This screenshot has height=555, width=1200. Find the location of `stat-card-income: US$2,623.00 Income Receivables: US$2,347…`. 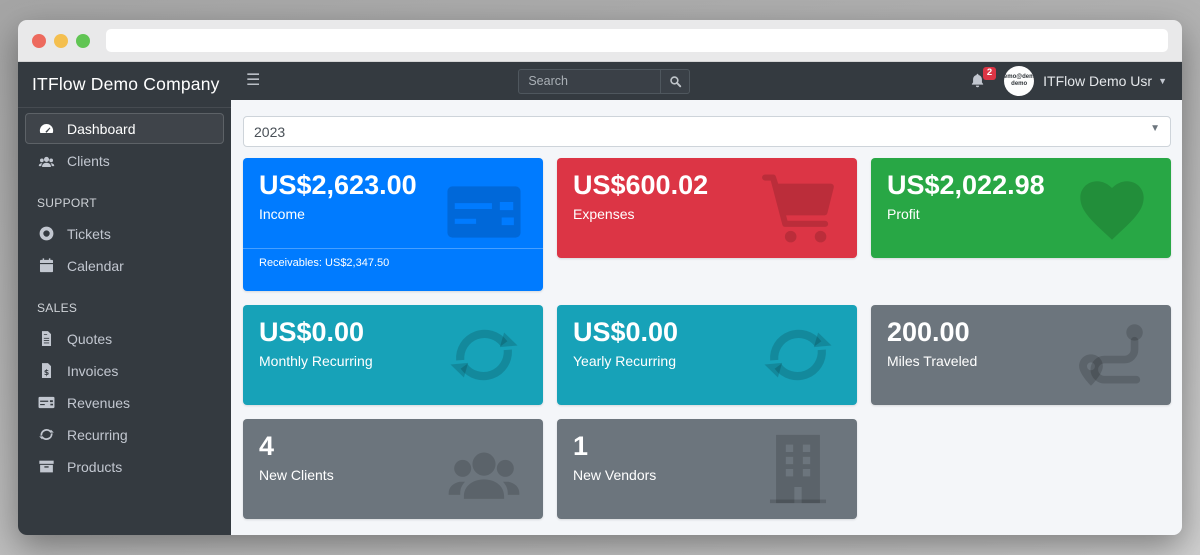

stat-card-income: US$2,623.00 Income Receivables: US$2,347… is located at coordinates (393, 224).